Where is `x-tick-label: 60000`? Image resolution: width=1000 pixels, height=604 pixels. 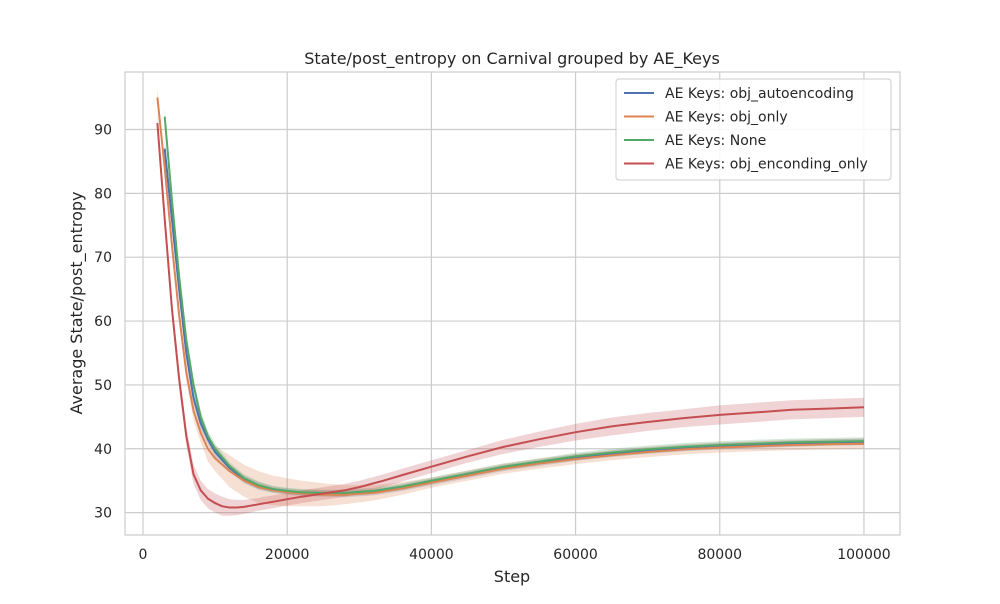 x-tick-label: 60000 is located at coordinates (575, 555).